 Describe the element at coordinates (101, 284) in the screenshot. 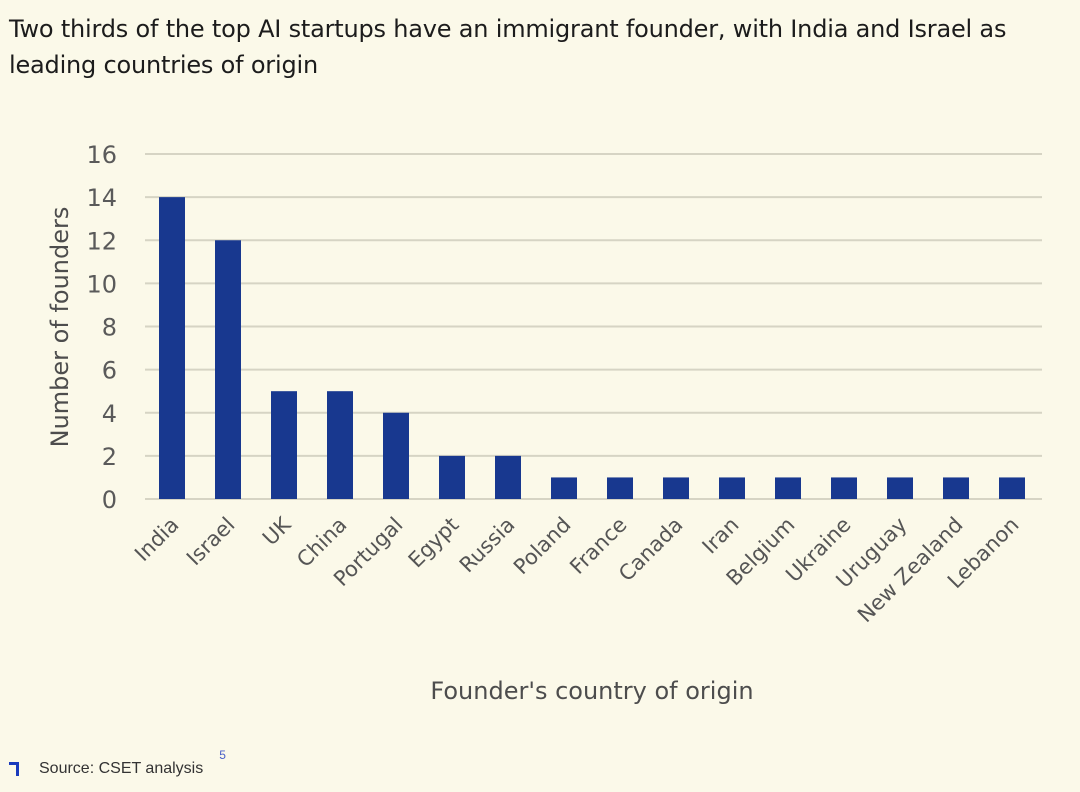

I see `y-tick-label: 10` at that location.